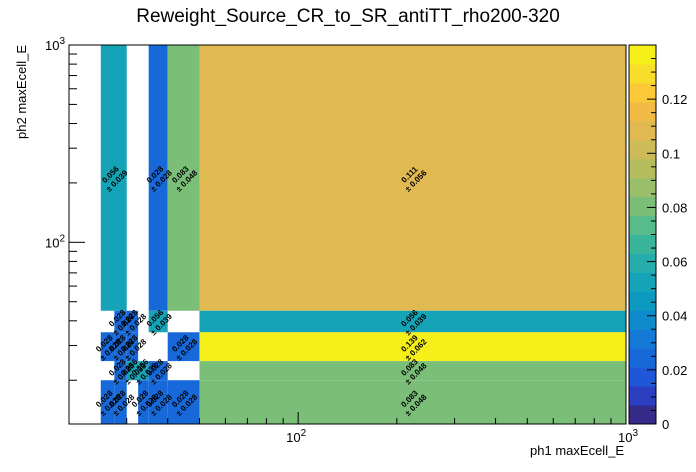 Image resolution: width=696 pixels, height=472 pixels. Describe the element at coordinates (55, 44) in the screenshot. I see `y-tick-label: 10³` at that location.